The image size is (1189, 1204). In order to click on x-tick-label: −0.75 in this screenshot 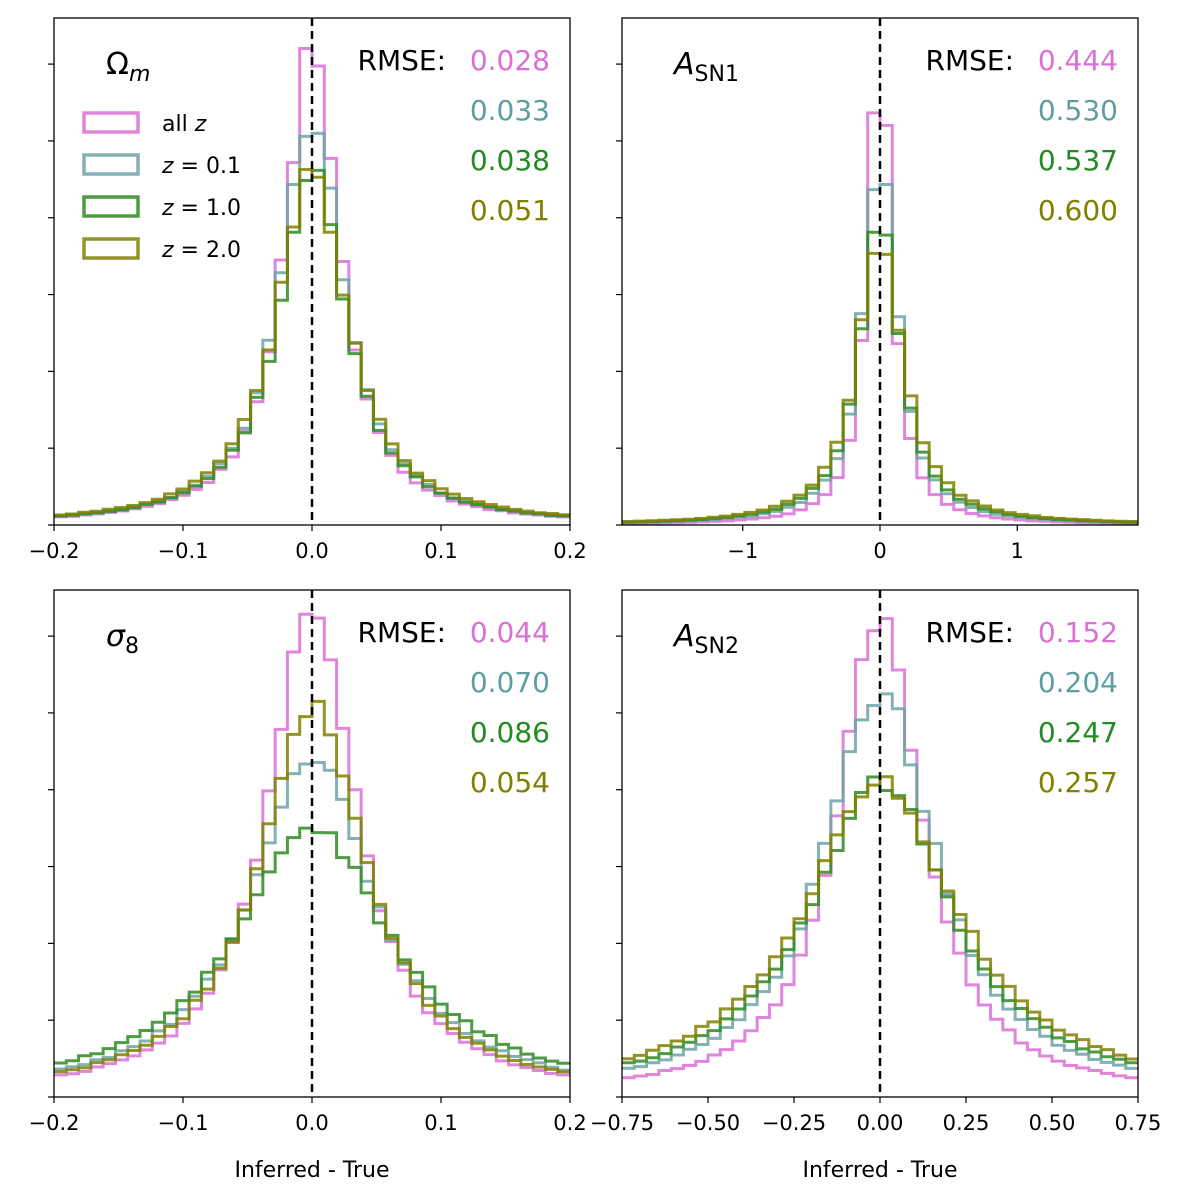, I will do `click(622, 1123)`.